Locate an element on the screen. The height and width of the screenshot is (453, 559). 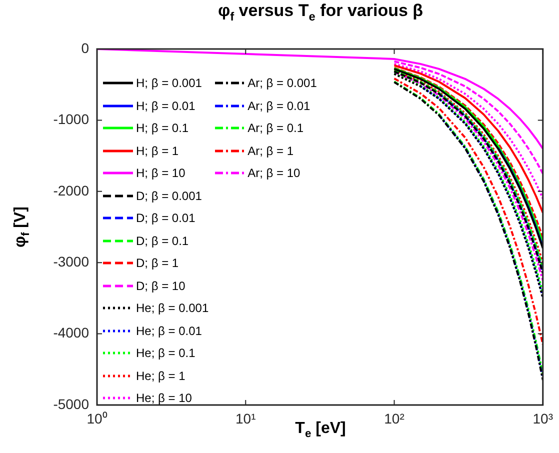
legend-label: Ar; β = 0.01 is located at coordinates (279, 105).